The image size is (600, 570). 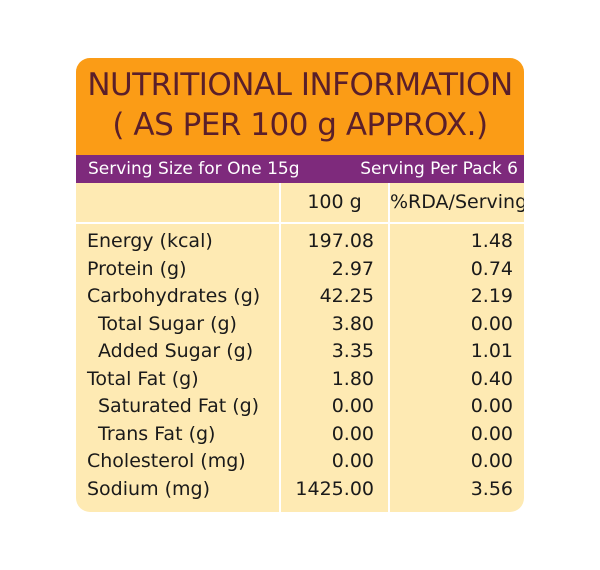 What do you see at coordinates (491, 296) in the screenshot?
I see `value-rda-per-serving: 2.19` at bounding box center [491, 296].